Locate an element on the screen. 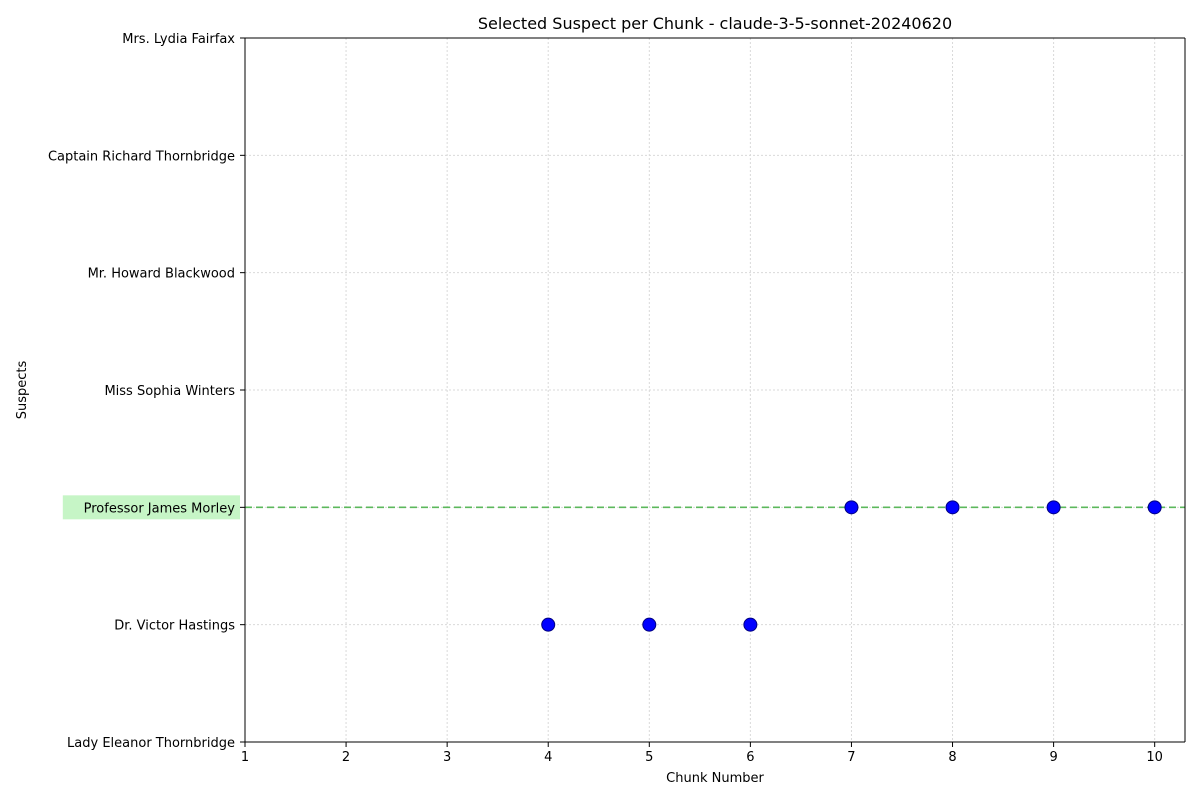 Image resolution: width=1200 pixels, height=800 pixels. y-tick-label: Professor James Morley is located at coordinates (160, 508).